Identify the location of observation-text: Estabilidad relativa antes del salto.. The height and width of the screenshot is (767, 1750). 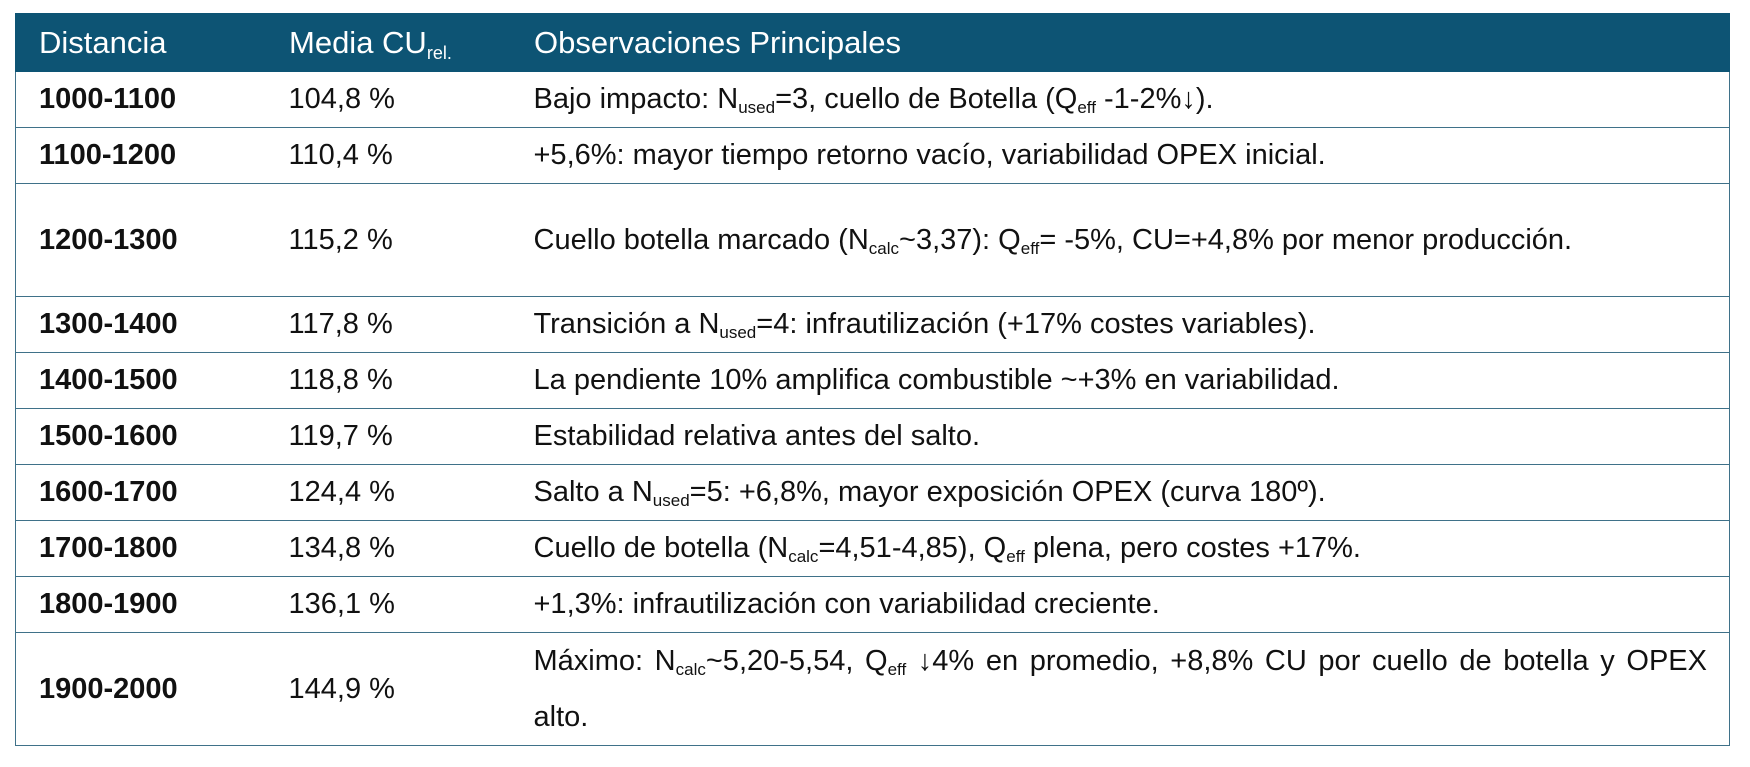
(757, 436).